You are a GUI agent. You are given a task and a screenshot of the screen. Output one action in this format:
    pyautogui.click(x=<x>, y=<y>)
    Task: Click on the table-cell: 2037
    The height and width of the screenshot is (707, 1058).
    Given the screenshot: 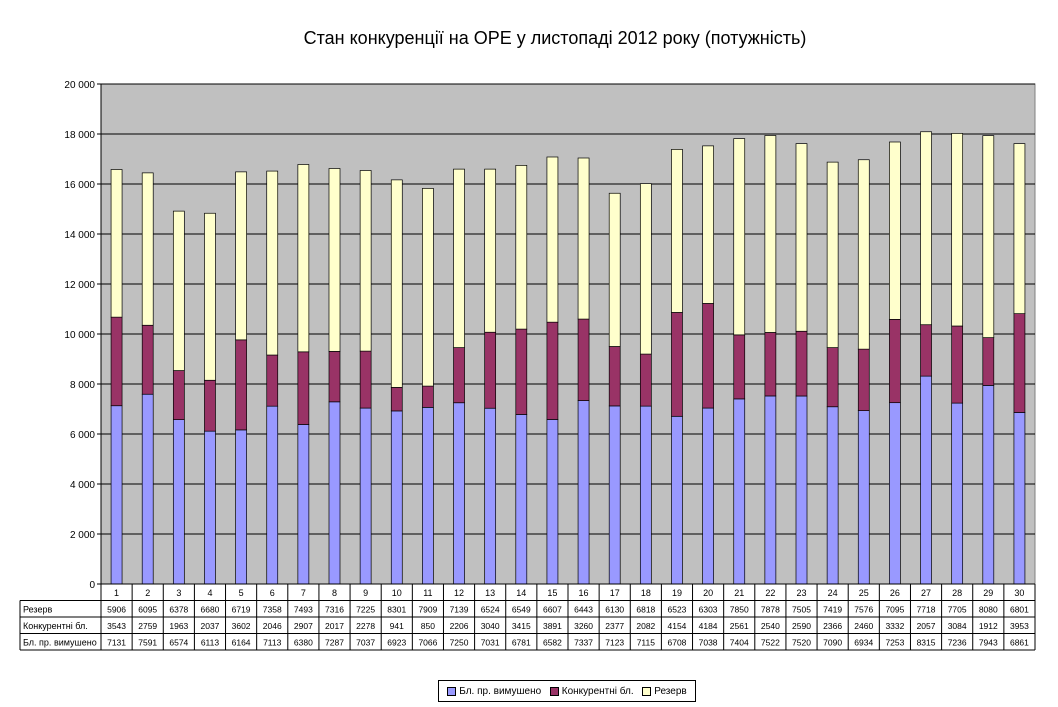 What is the action you would take?
    pyautogui.click(x=210, y=626)
    